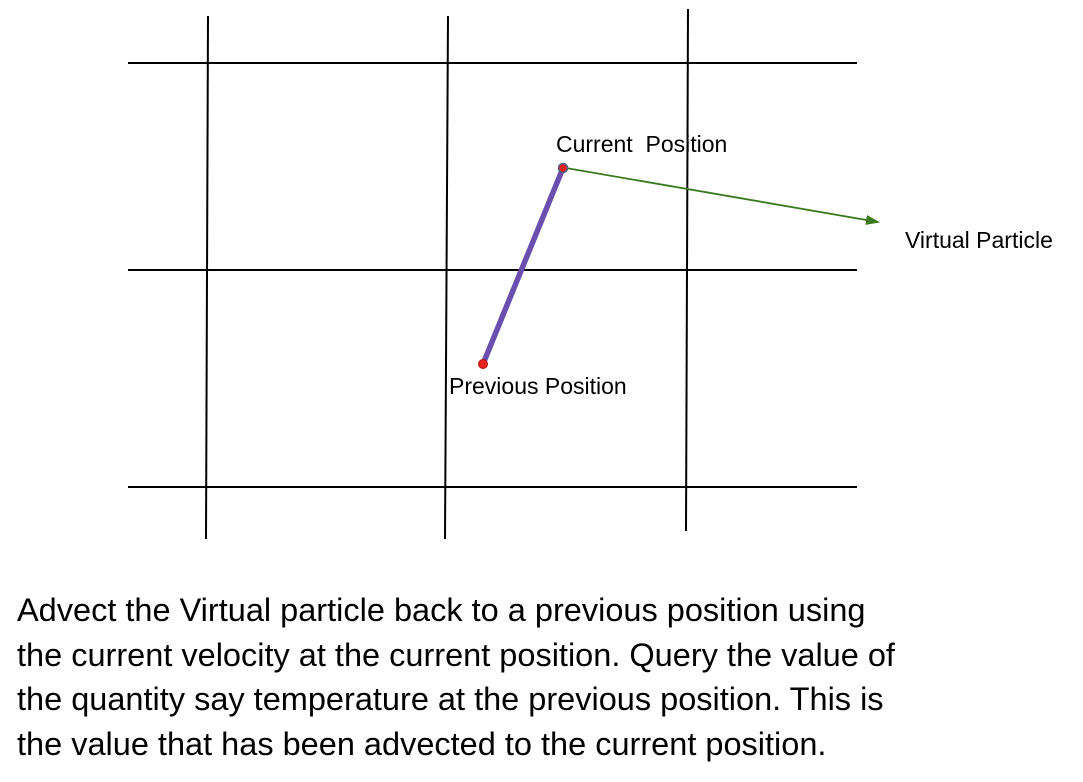 This screenshot has height=782, width=1083. Describe the element at coordinates (641, 144) in the screenshot. I see `current-position-label: Current Position` at that location.